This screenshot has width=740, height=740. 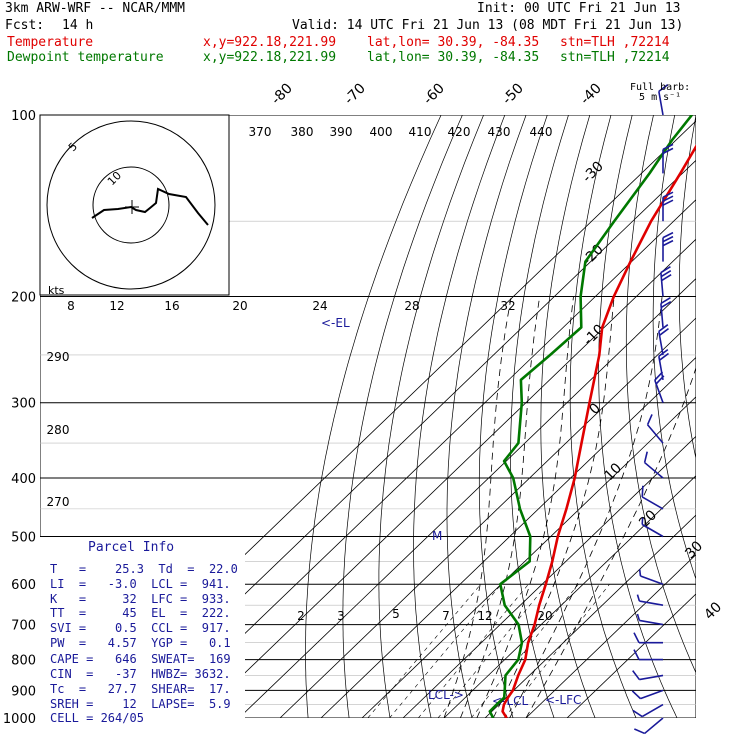 I want to click on parcel-line-tt: TT = 45 EL = 222., so click(x=140, y=613).